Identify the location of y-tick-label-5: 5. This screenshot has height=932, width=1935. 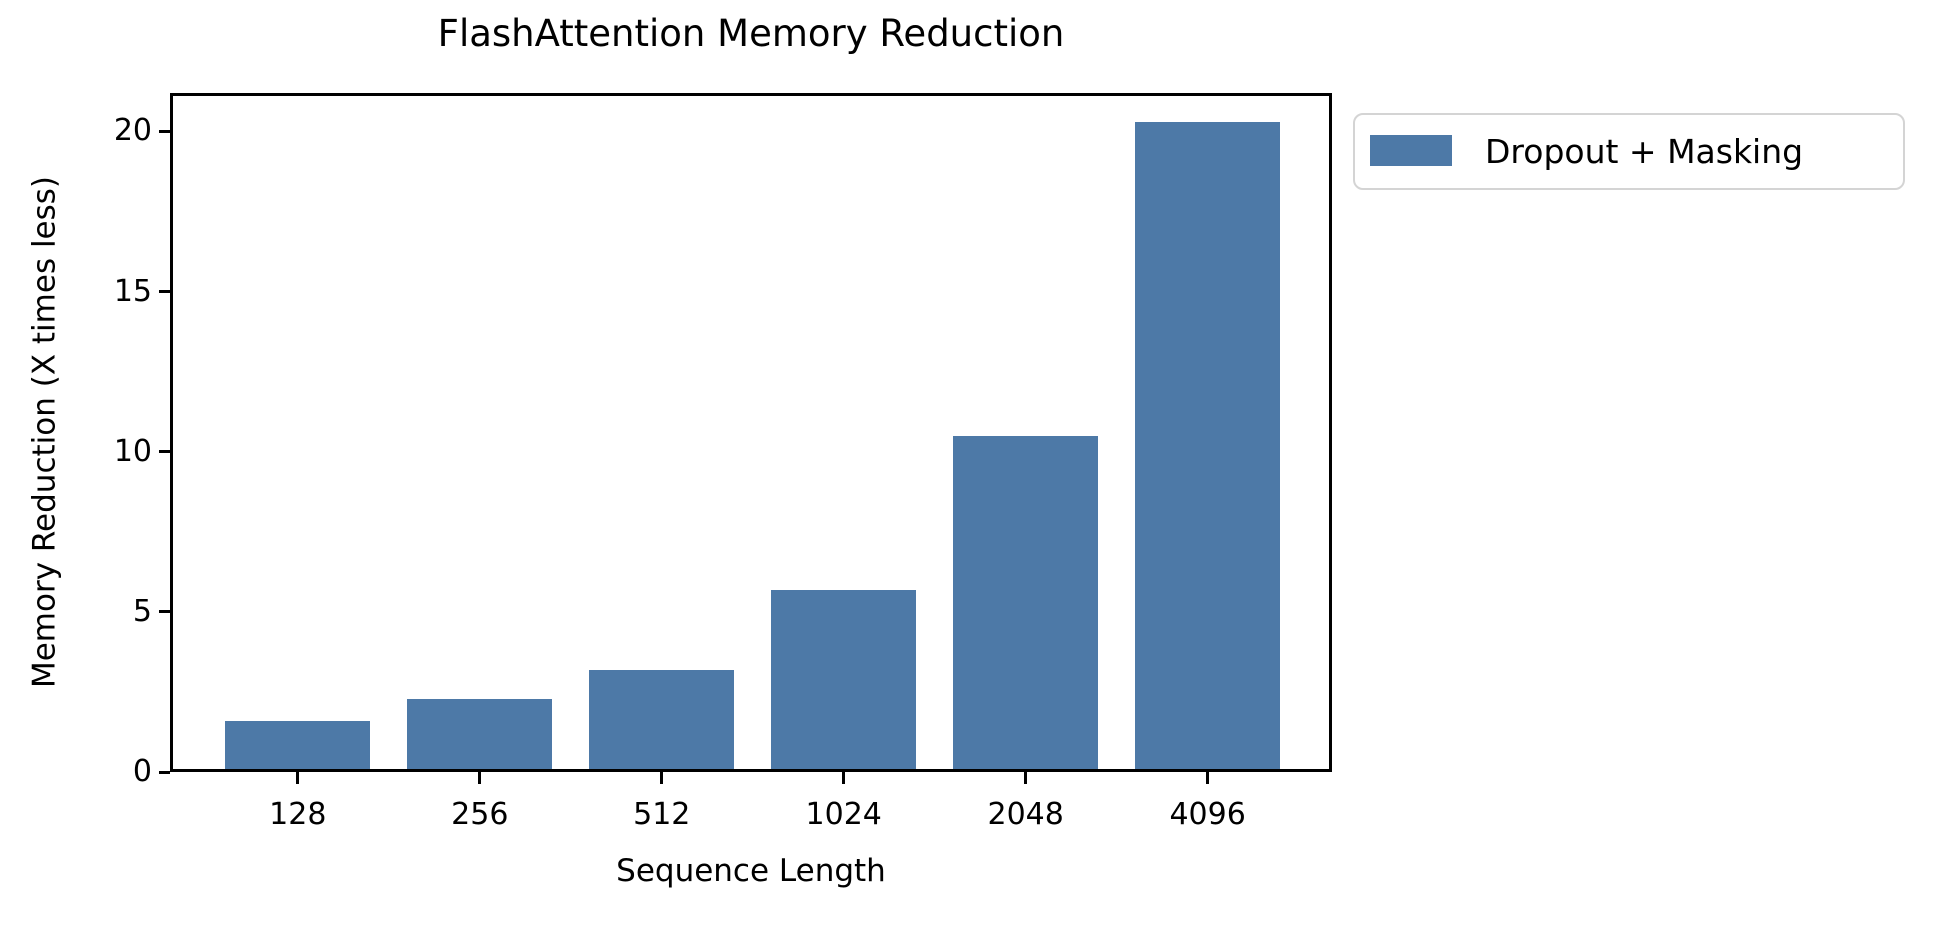
(142, 611).